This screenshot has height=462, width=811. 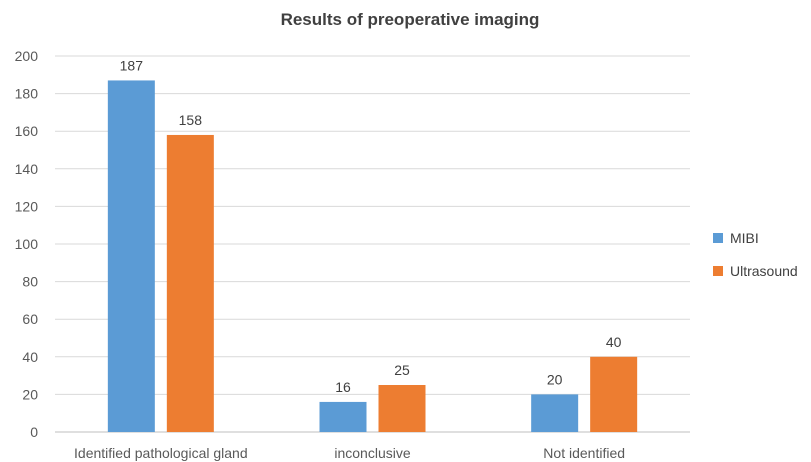 What do you see at coordinates (34, 432) in the screenshot?
I see `y-tick-label: 0` at bounding box center [34, 432].